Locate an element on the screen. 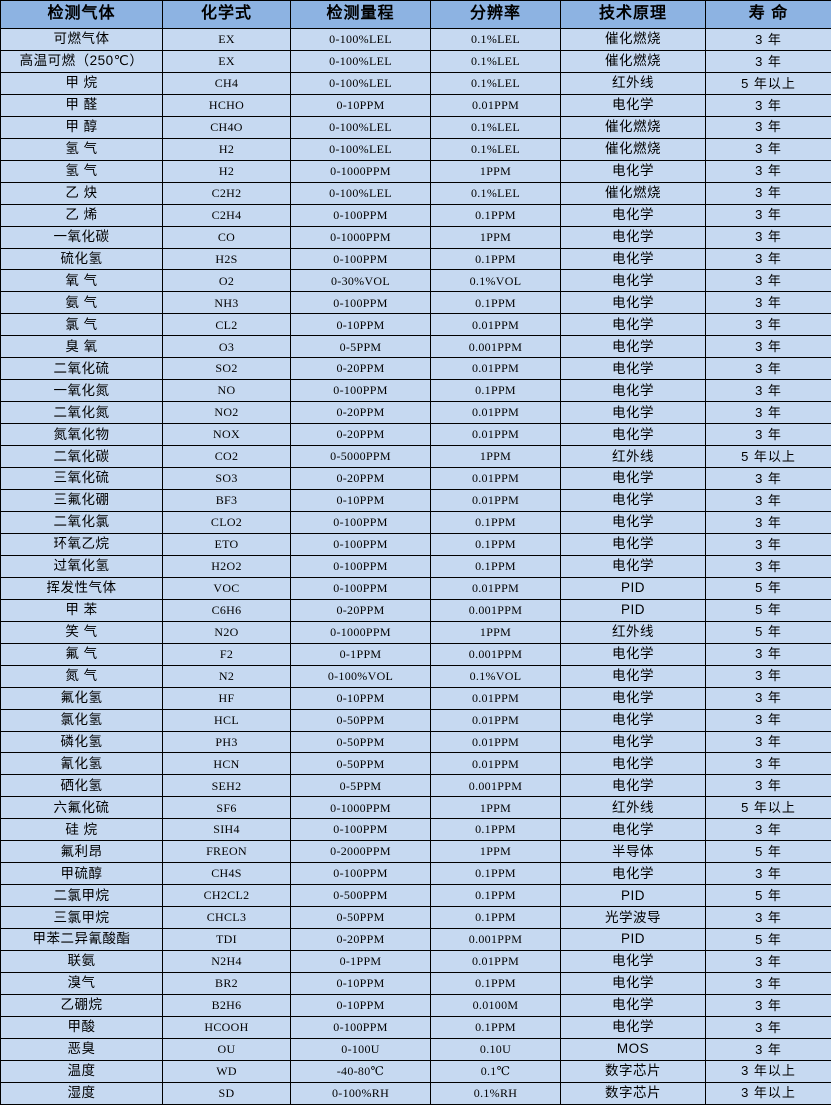 The image size is (831, 1105). cell-lifespan: 5 年以上 is located at coordinates (768, 808).